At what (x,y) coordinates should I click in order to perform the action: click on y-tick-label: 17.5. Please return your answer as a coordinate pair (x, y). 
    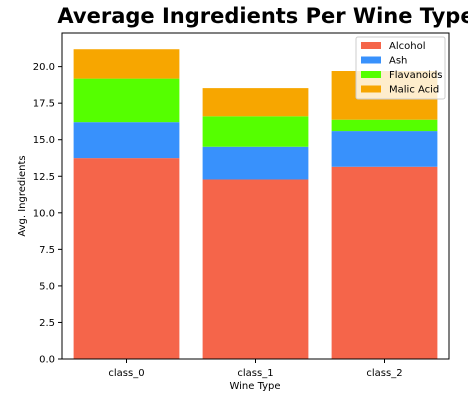
    Looking at the image, I should click on (44, 104).